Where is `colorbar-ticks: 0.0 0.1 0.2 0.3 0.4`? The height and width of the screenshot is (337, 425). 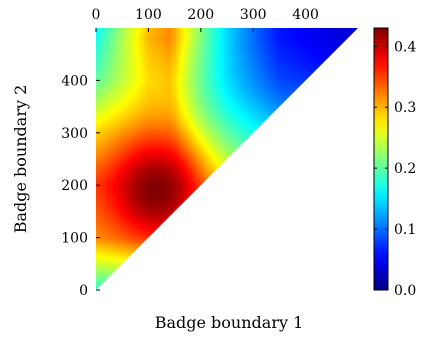
colorbar-ticks: 0.0 0.1 0.2 0.3 0.4 is located at coordinates (395, 169).